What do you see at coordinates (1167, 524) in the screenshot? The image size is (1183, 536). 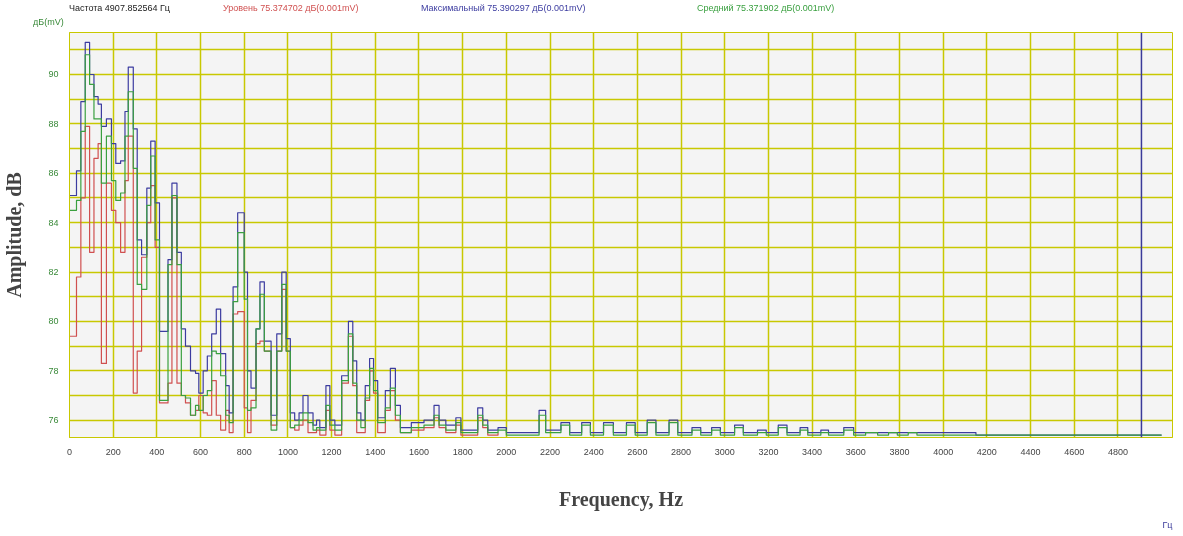 I see `text: Гц` at bounding box center [1167, 524].